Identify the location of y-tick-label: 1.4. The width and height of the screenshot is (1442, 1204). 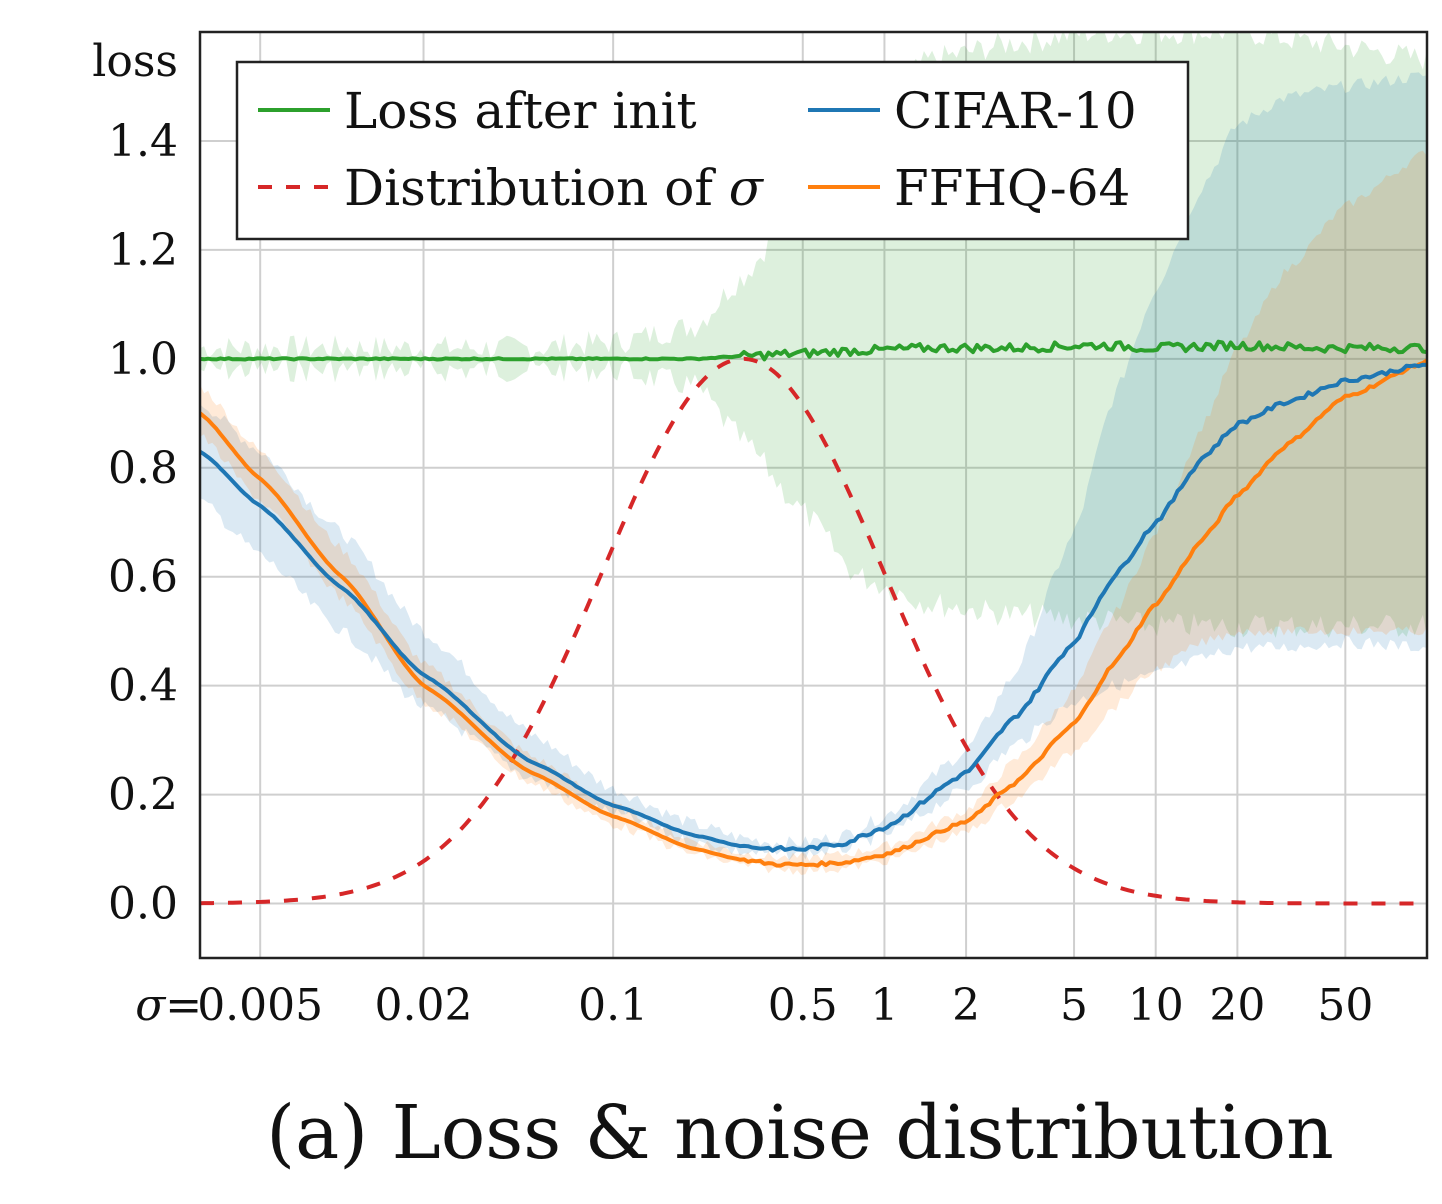
(143, 141).